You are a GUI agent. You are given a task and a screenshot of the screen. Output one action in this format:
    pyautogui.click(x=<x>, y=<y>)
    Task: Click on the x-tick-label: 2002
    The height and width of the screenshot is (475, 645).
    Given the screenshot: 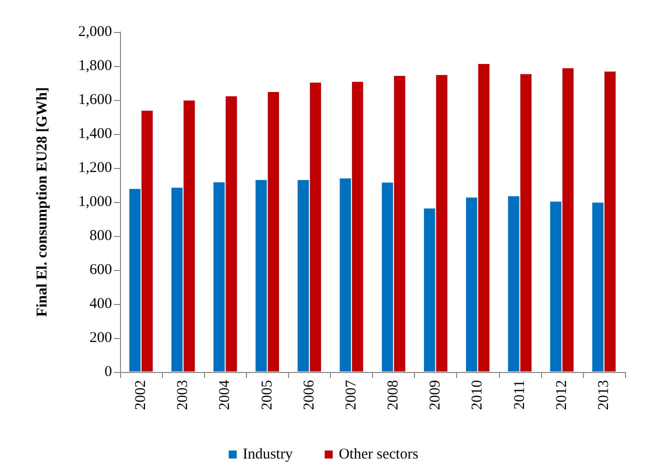 What is the action you would take?
    pyautogui.click(x=141, y=395)
    